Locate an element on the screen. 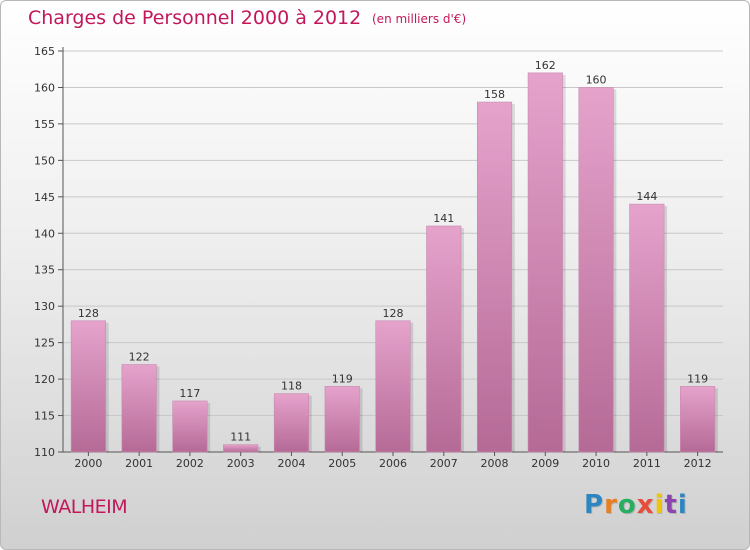 The image size is (750, 550). logo-letter: P is located at coordinates (594, 505).